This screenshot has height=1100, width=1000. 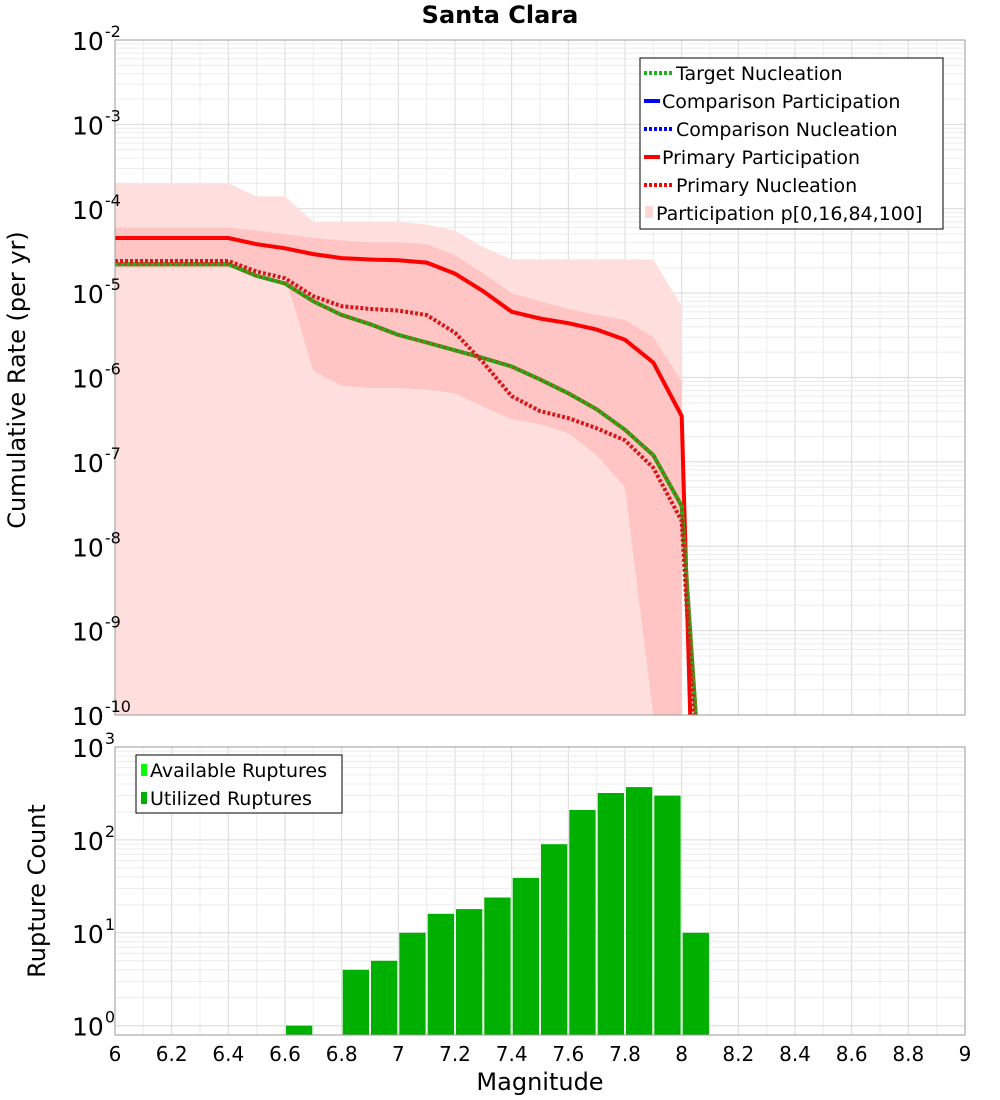 I want to click on legend-label: Primary Nucleation, so click(x=766, y=186).